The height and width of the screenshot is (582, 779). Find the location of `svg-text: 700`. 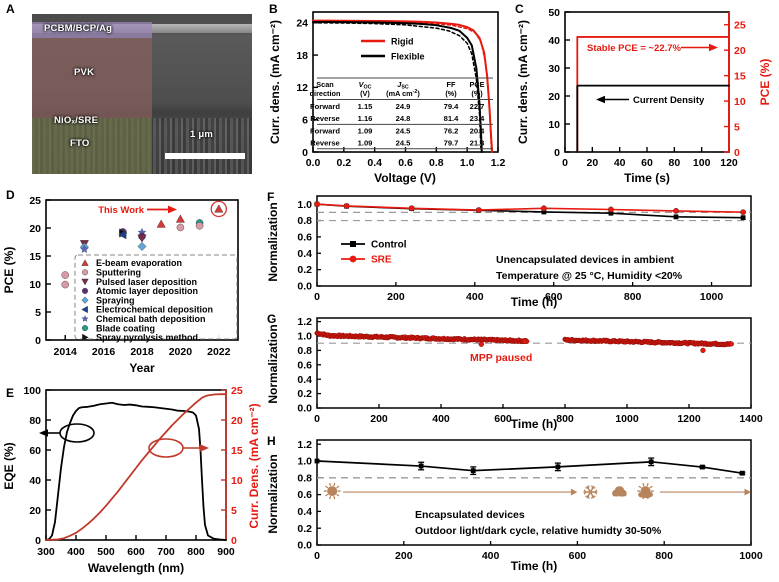

svg-text: 700 is located at coordinates (166, 552).